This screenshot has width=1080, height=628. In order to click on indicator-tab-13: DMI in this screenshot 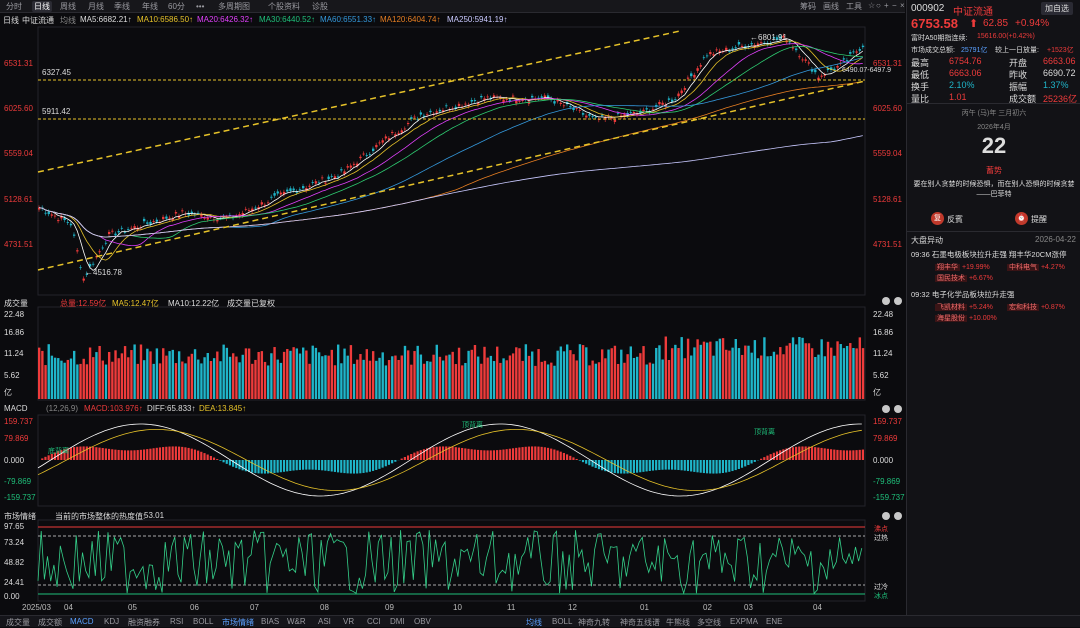, I will do `click(397, 621)`.